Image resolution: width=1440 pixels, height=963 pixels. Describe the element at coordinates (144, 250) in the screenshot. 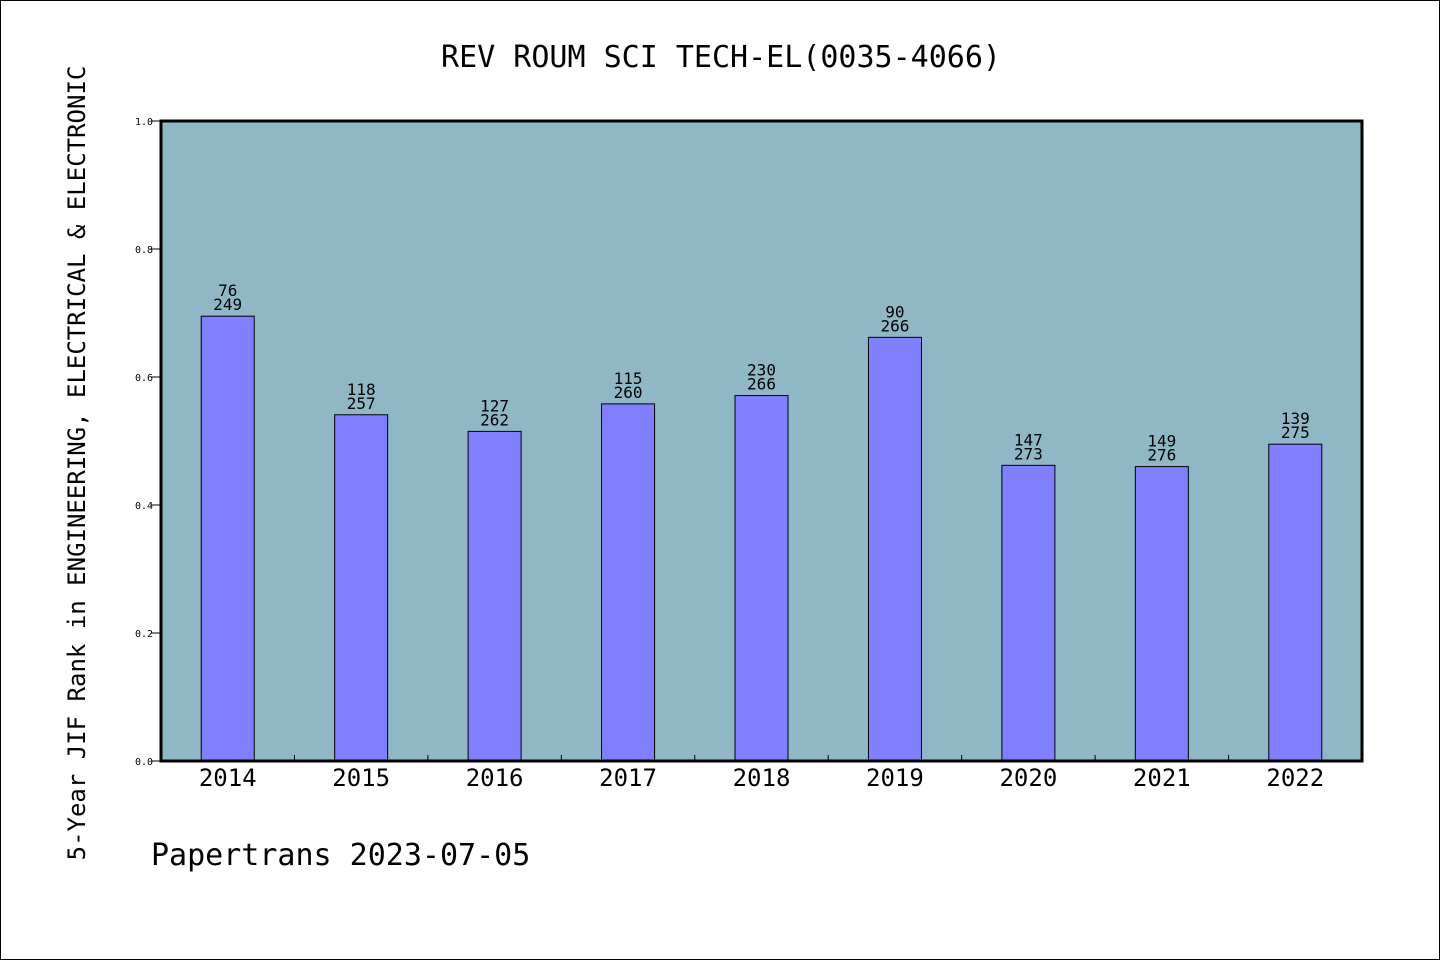

I see `y-tick-label: 0.8` at that location.